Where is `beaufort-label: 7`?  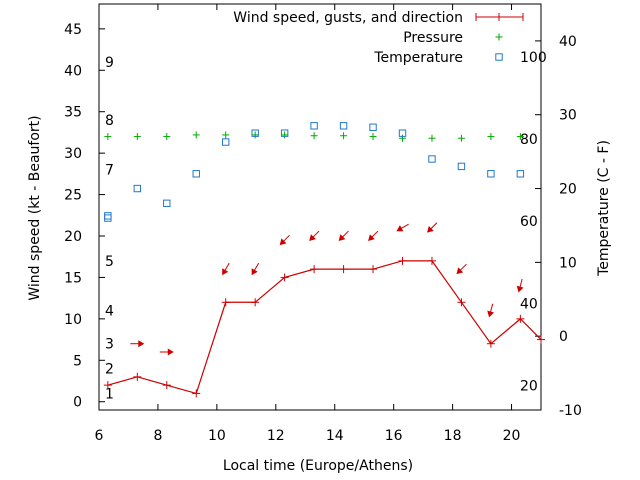 beaufort-label: 7 is located at coordinates (109, 171).